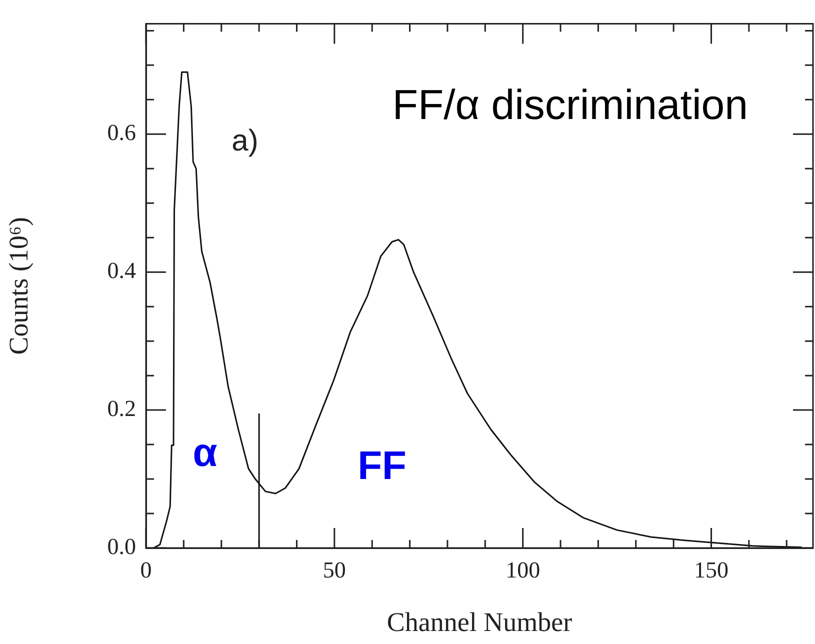  What do you see at coordinates (205, 453) in the screenshot?
I see `annotation: α` at bounding box center [205, 453].